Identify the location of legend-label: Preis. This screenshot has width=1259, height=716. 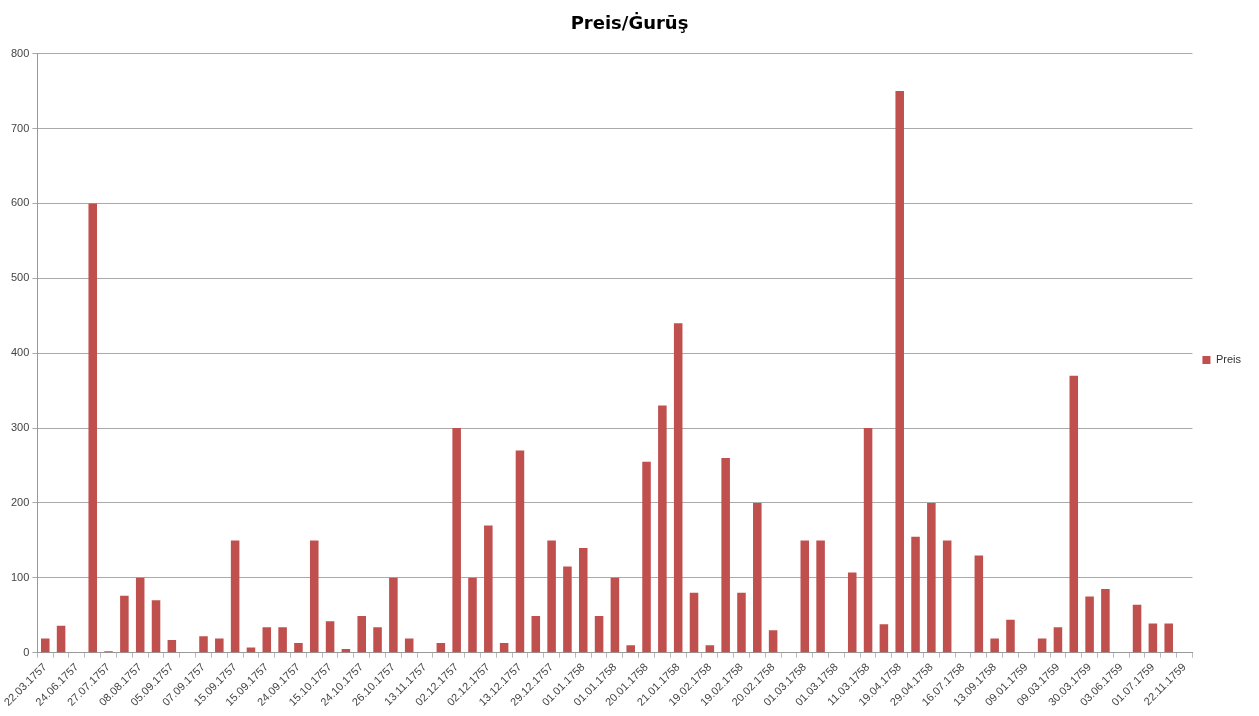
(1228, 359).